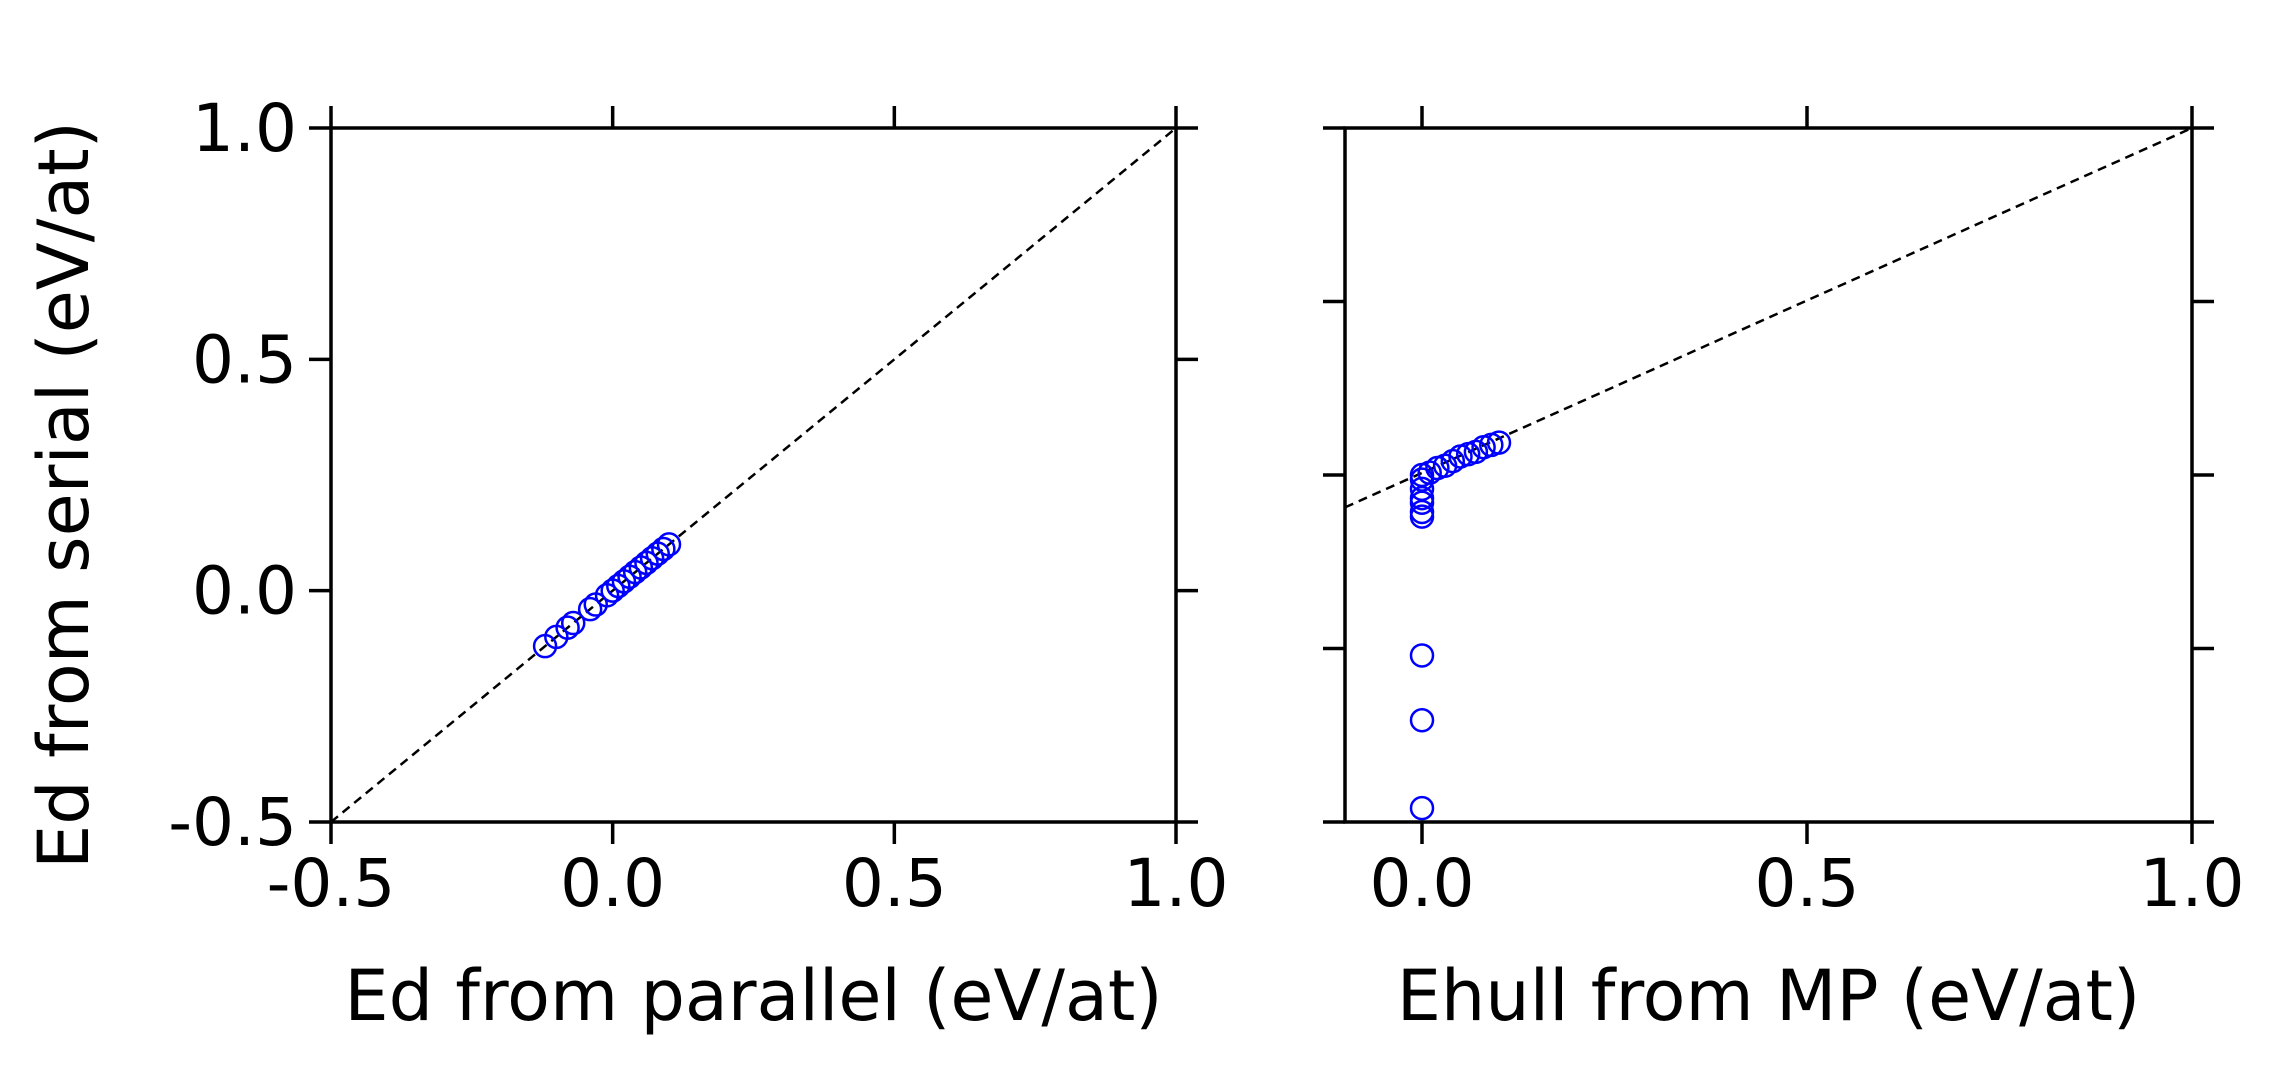 The width and height of the screenshot is (2286, 1070). What do you see at coordinates (244, 359) in the screenshot?
I see `y-tick-label: 0.5` at bounding box center [244, 359].